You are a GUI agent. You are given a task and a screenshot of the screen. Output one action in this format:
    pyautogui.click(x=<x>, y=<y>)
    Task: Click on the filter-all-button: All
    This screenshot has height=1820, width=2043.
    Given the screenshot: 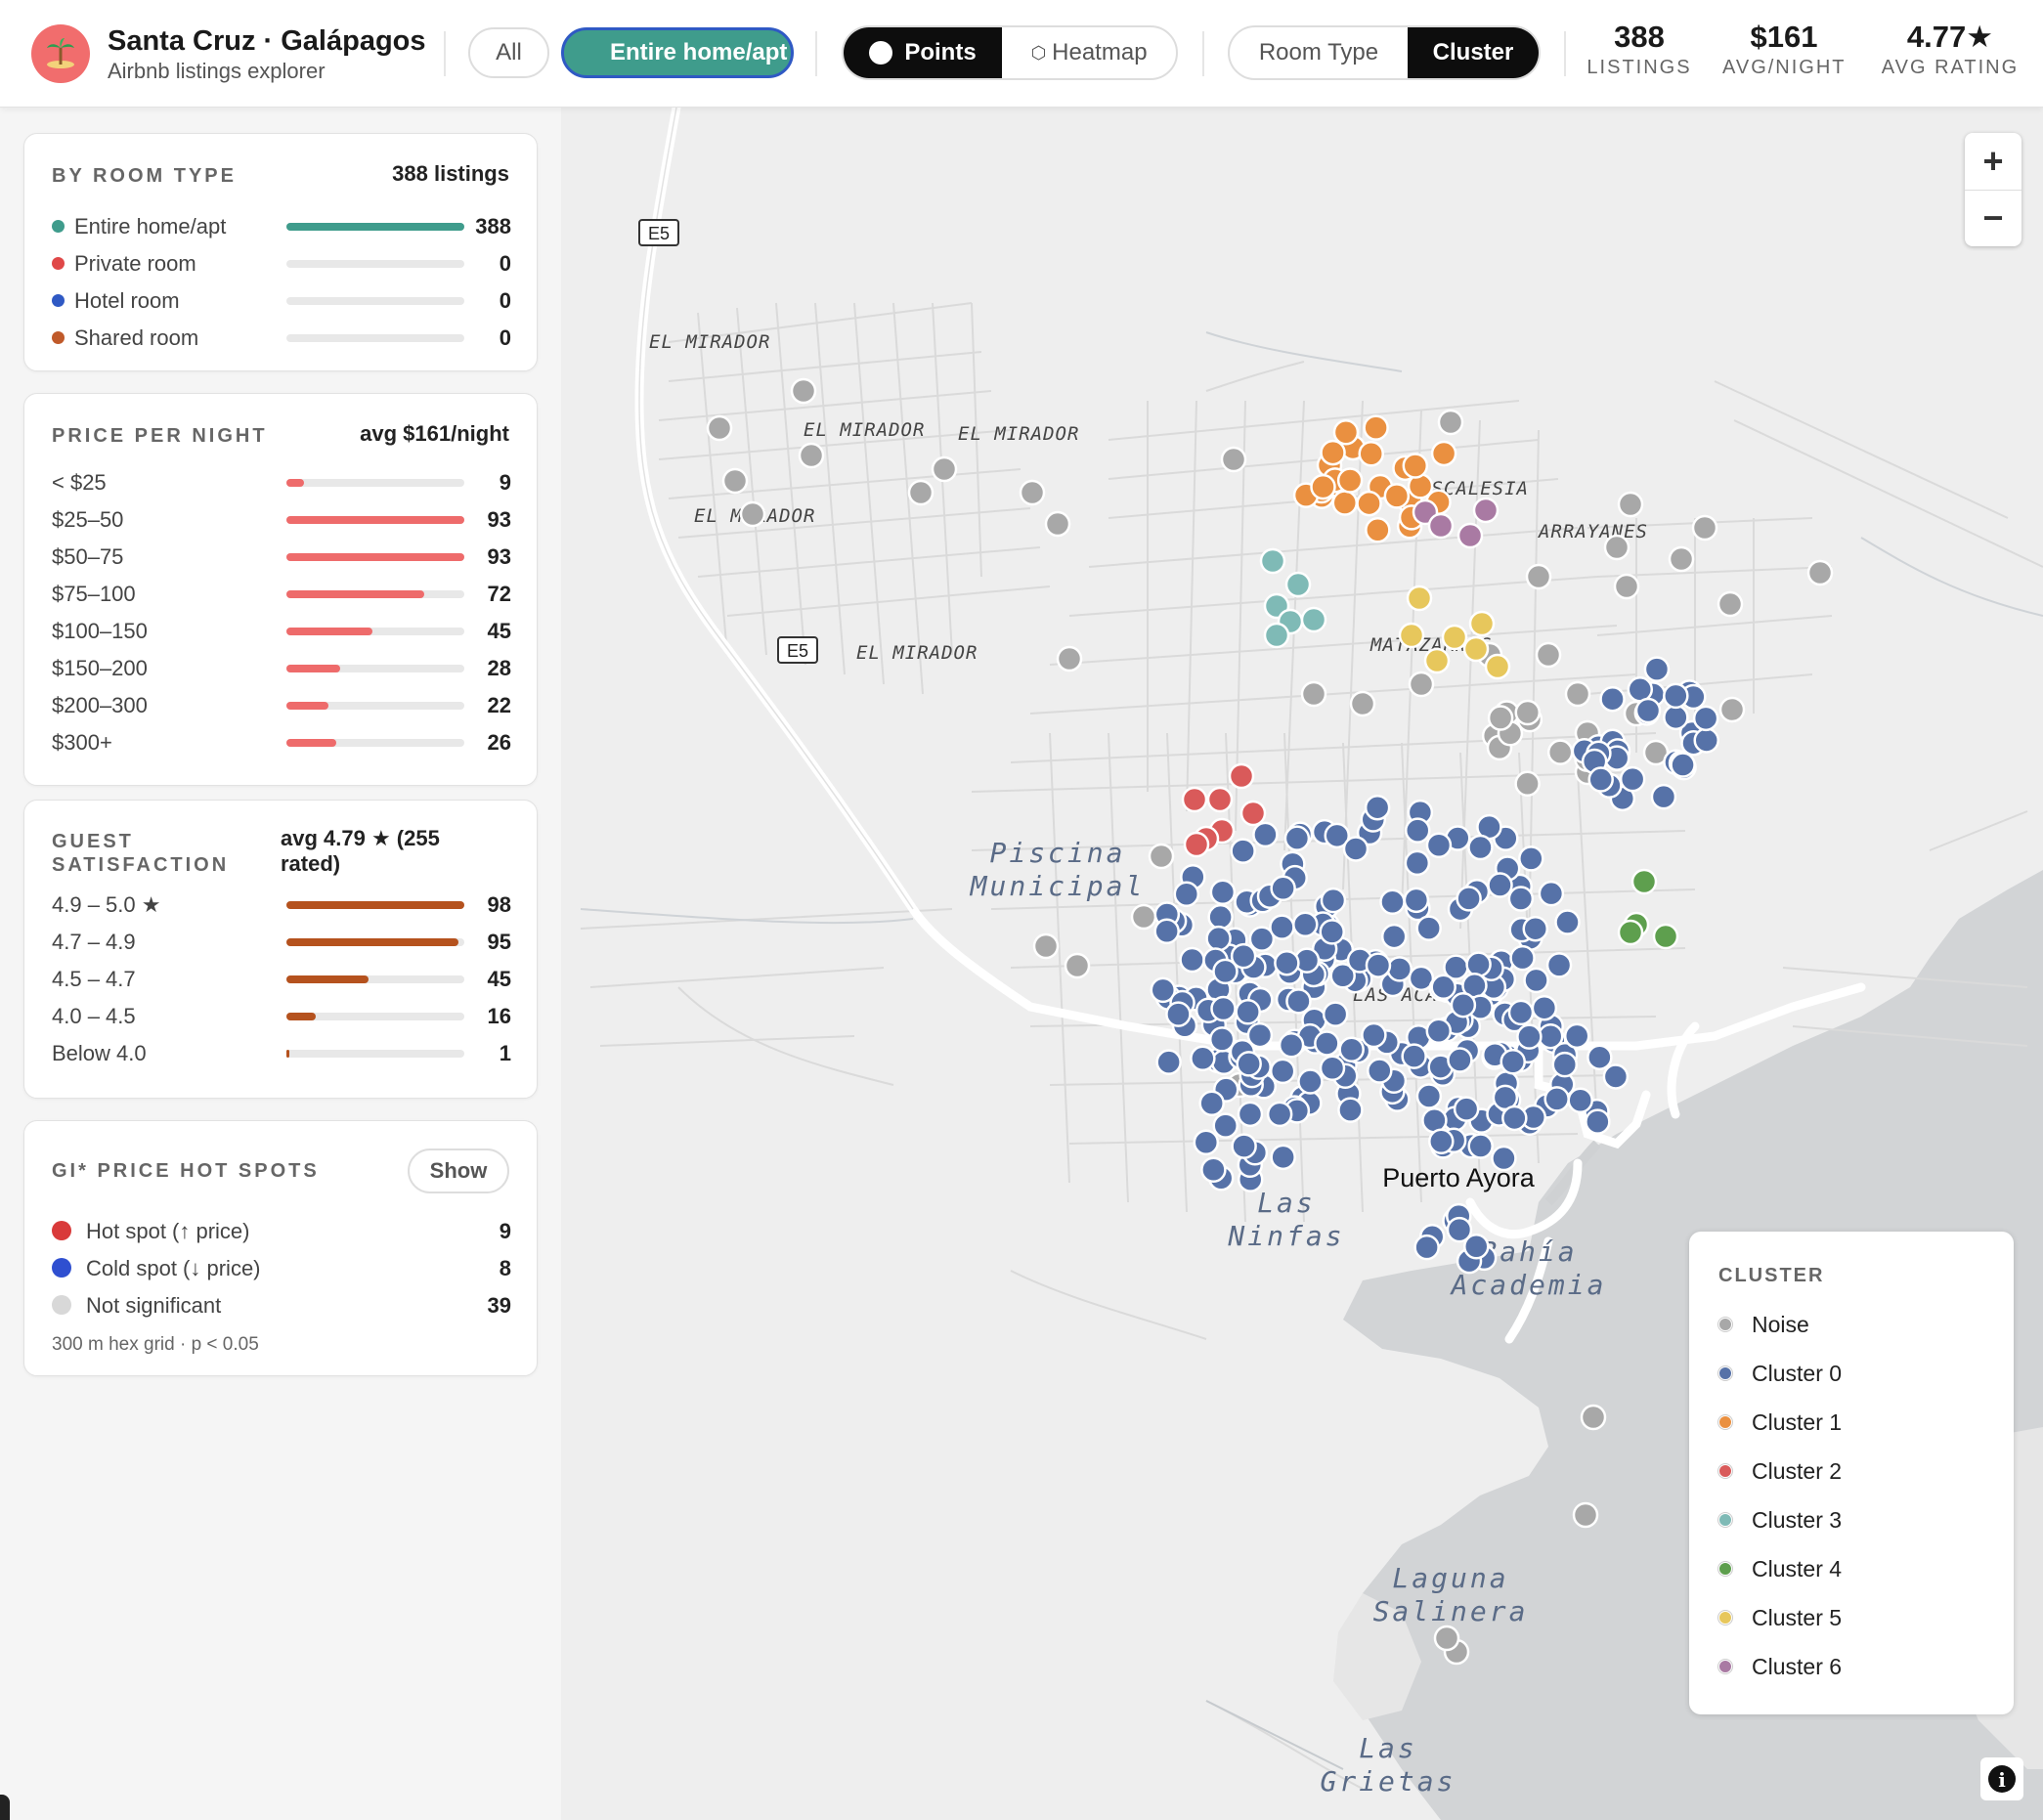 What is the action you would take?
    pyautogui.click(x=509, y=52)
    